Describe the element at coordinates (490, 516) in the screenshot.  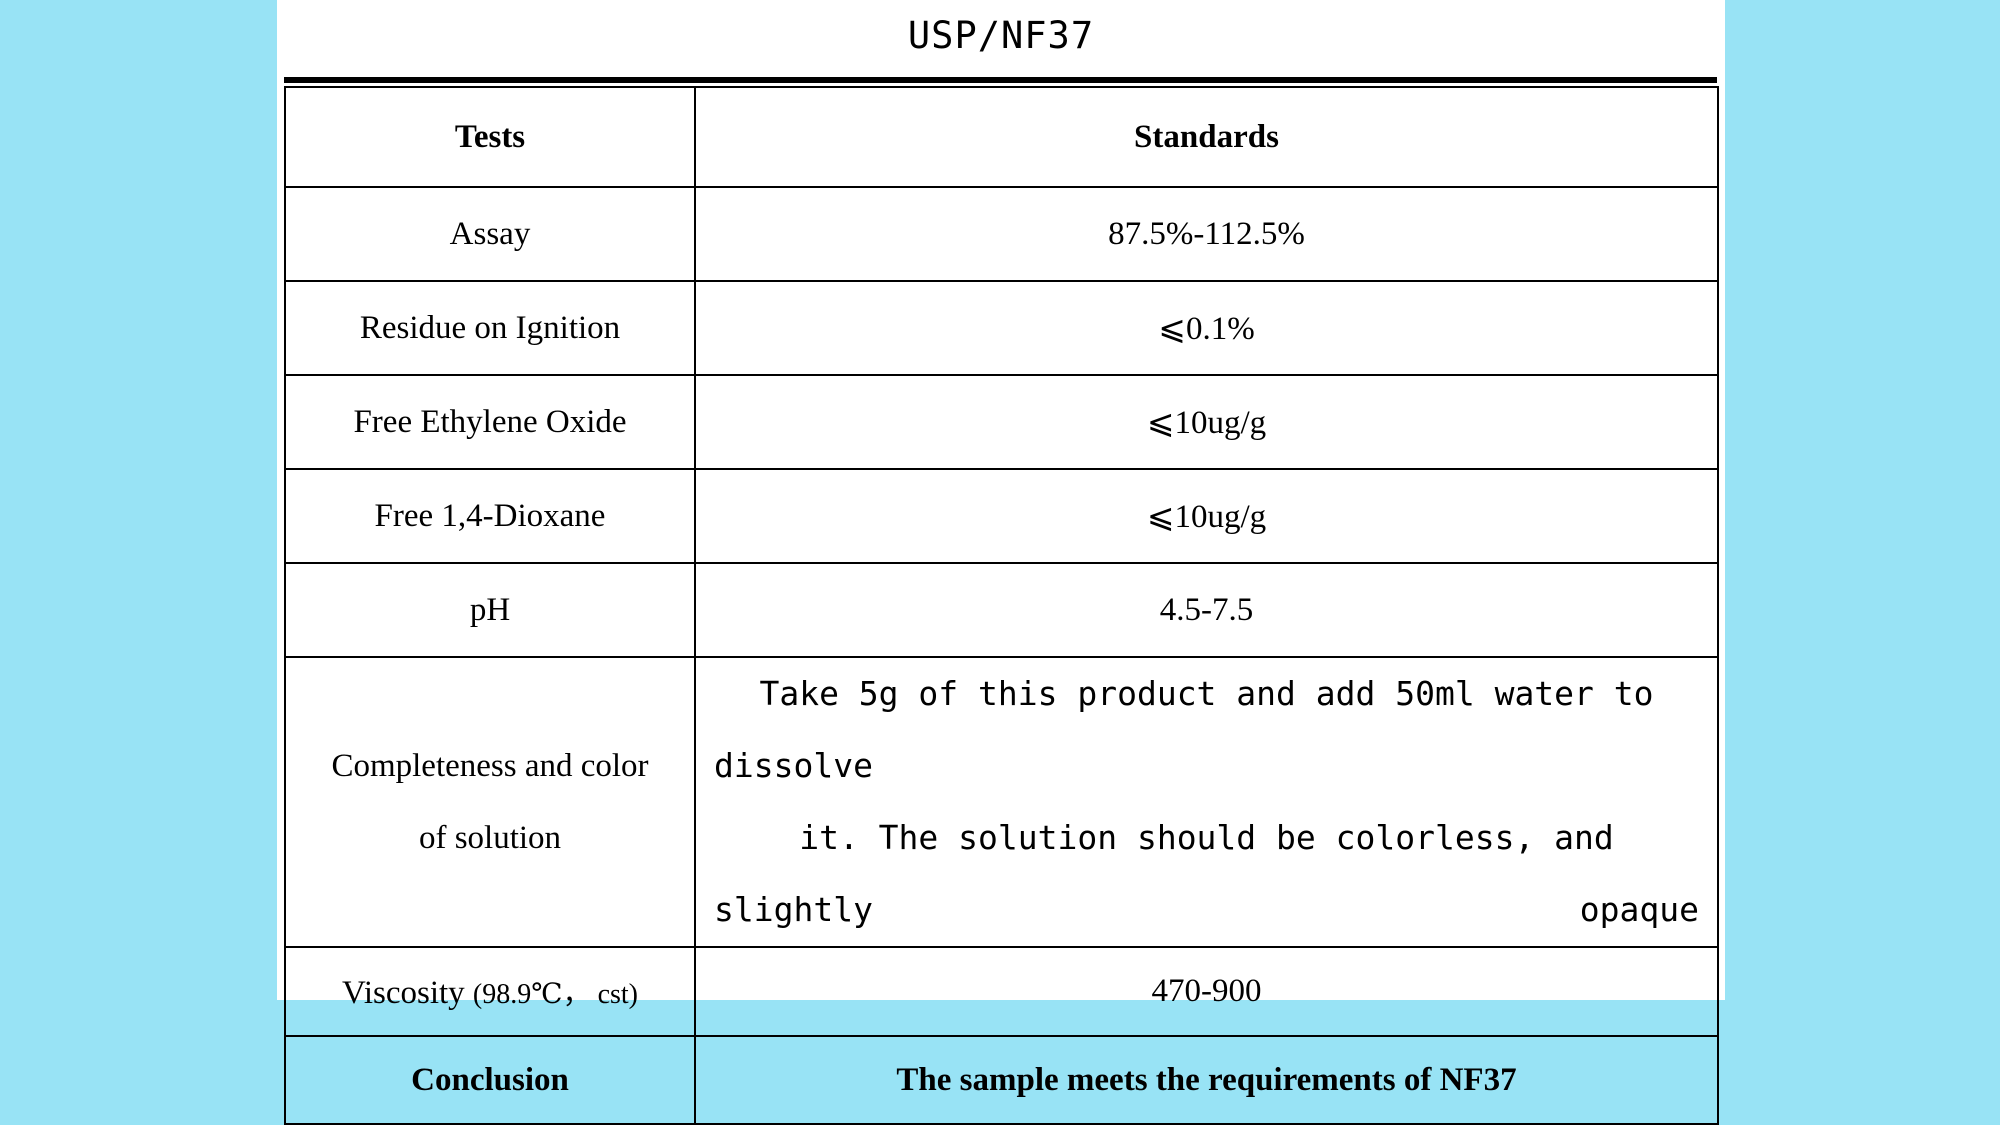
I see `test-cell: Free 1,4-Dioxane` at that location.